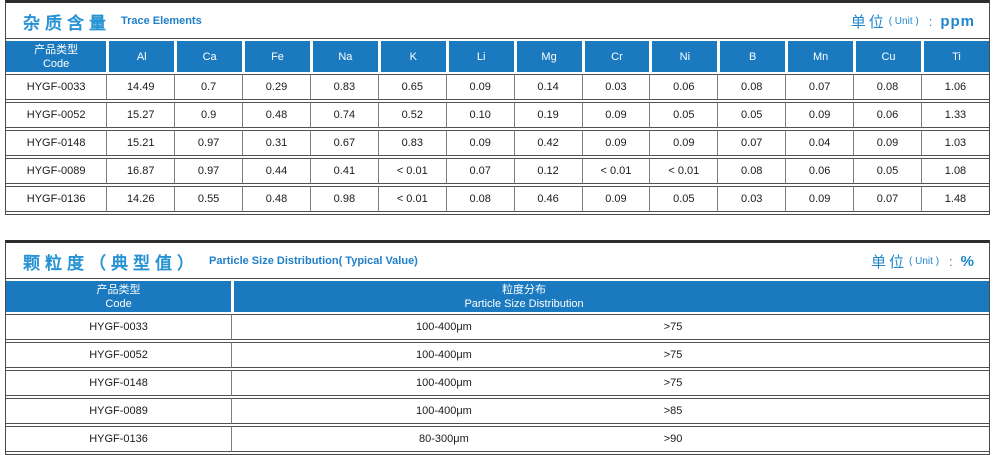 The image size is (1000, 455). What do you see at coordinates (67, 23) in the screenshot?
I see `trace-title-zh: 杂质含量` at bounding box center [67, 23].